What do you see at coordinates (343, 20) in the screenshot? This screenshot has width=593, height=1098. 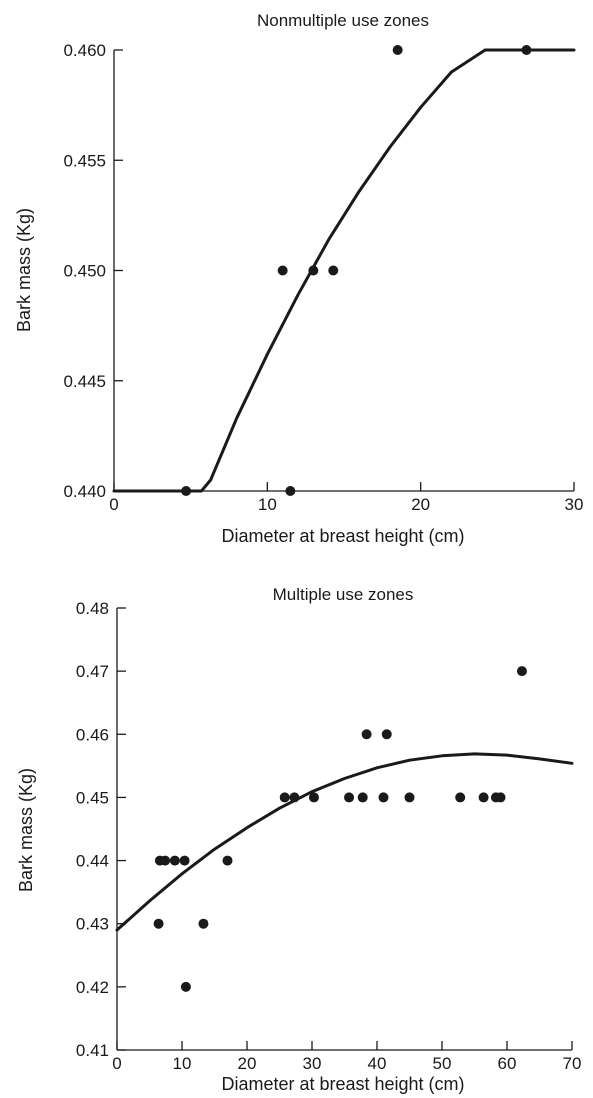 I see `chart-title: Nonmultiple use zones` at bounding box center [343, 20].